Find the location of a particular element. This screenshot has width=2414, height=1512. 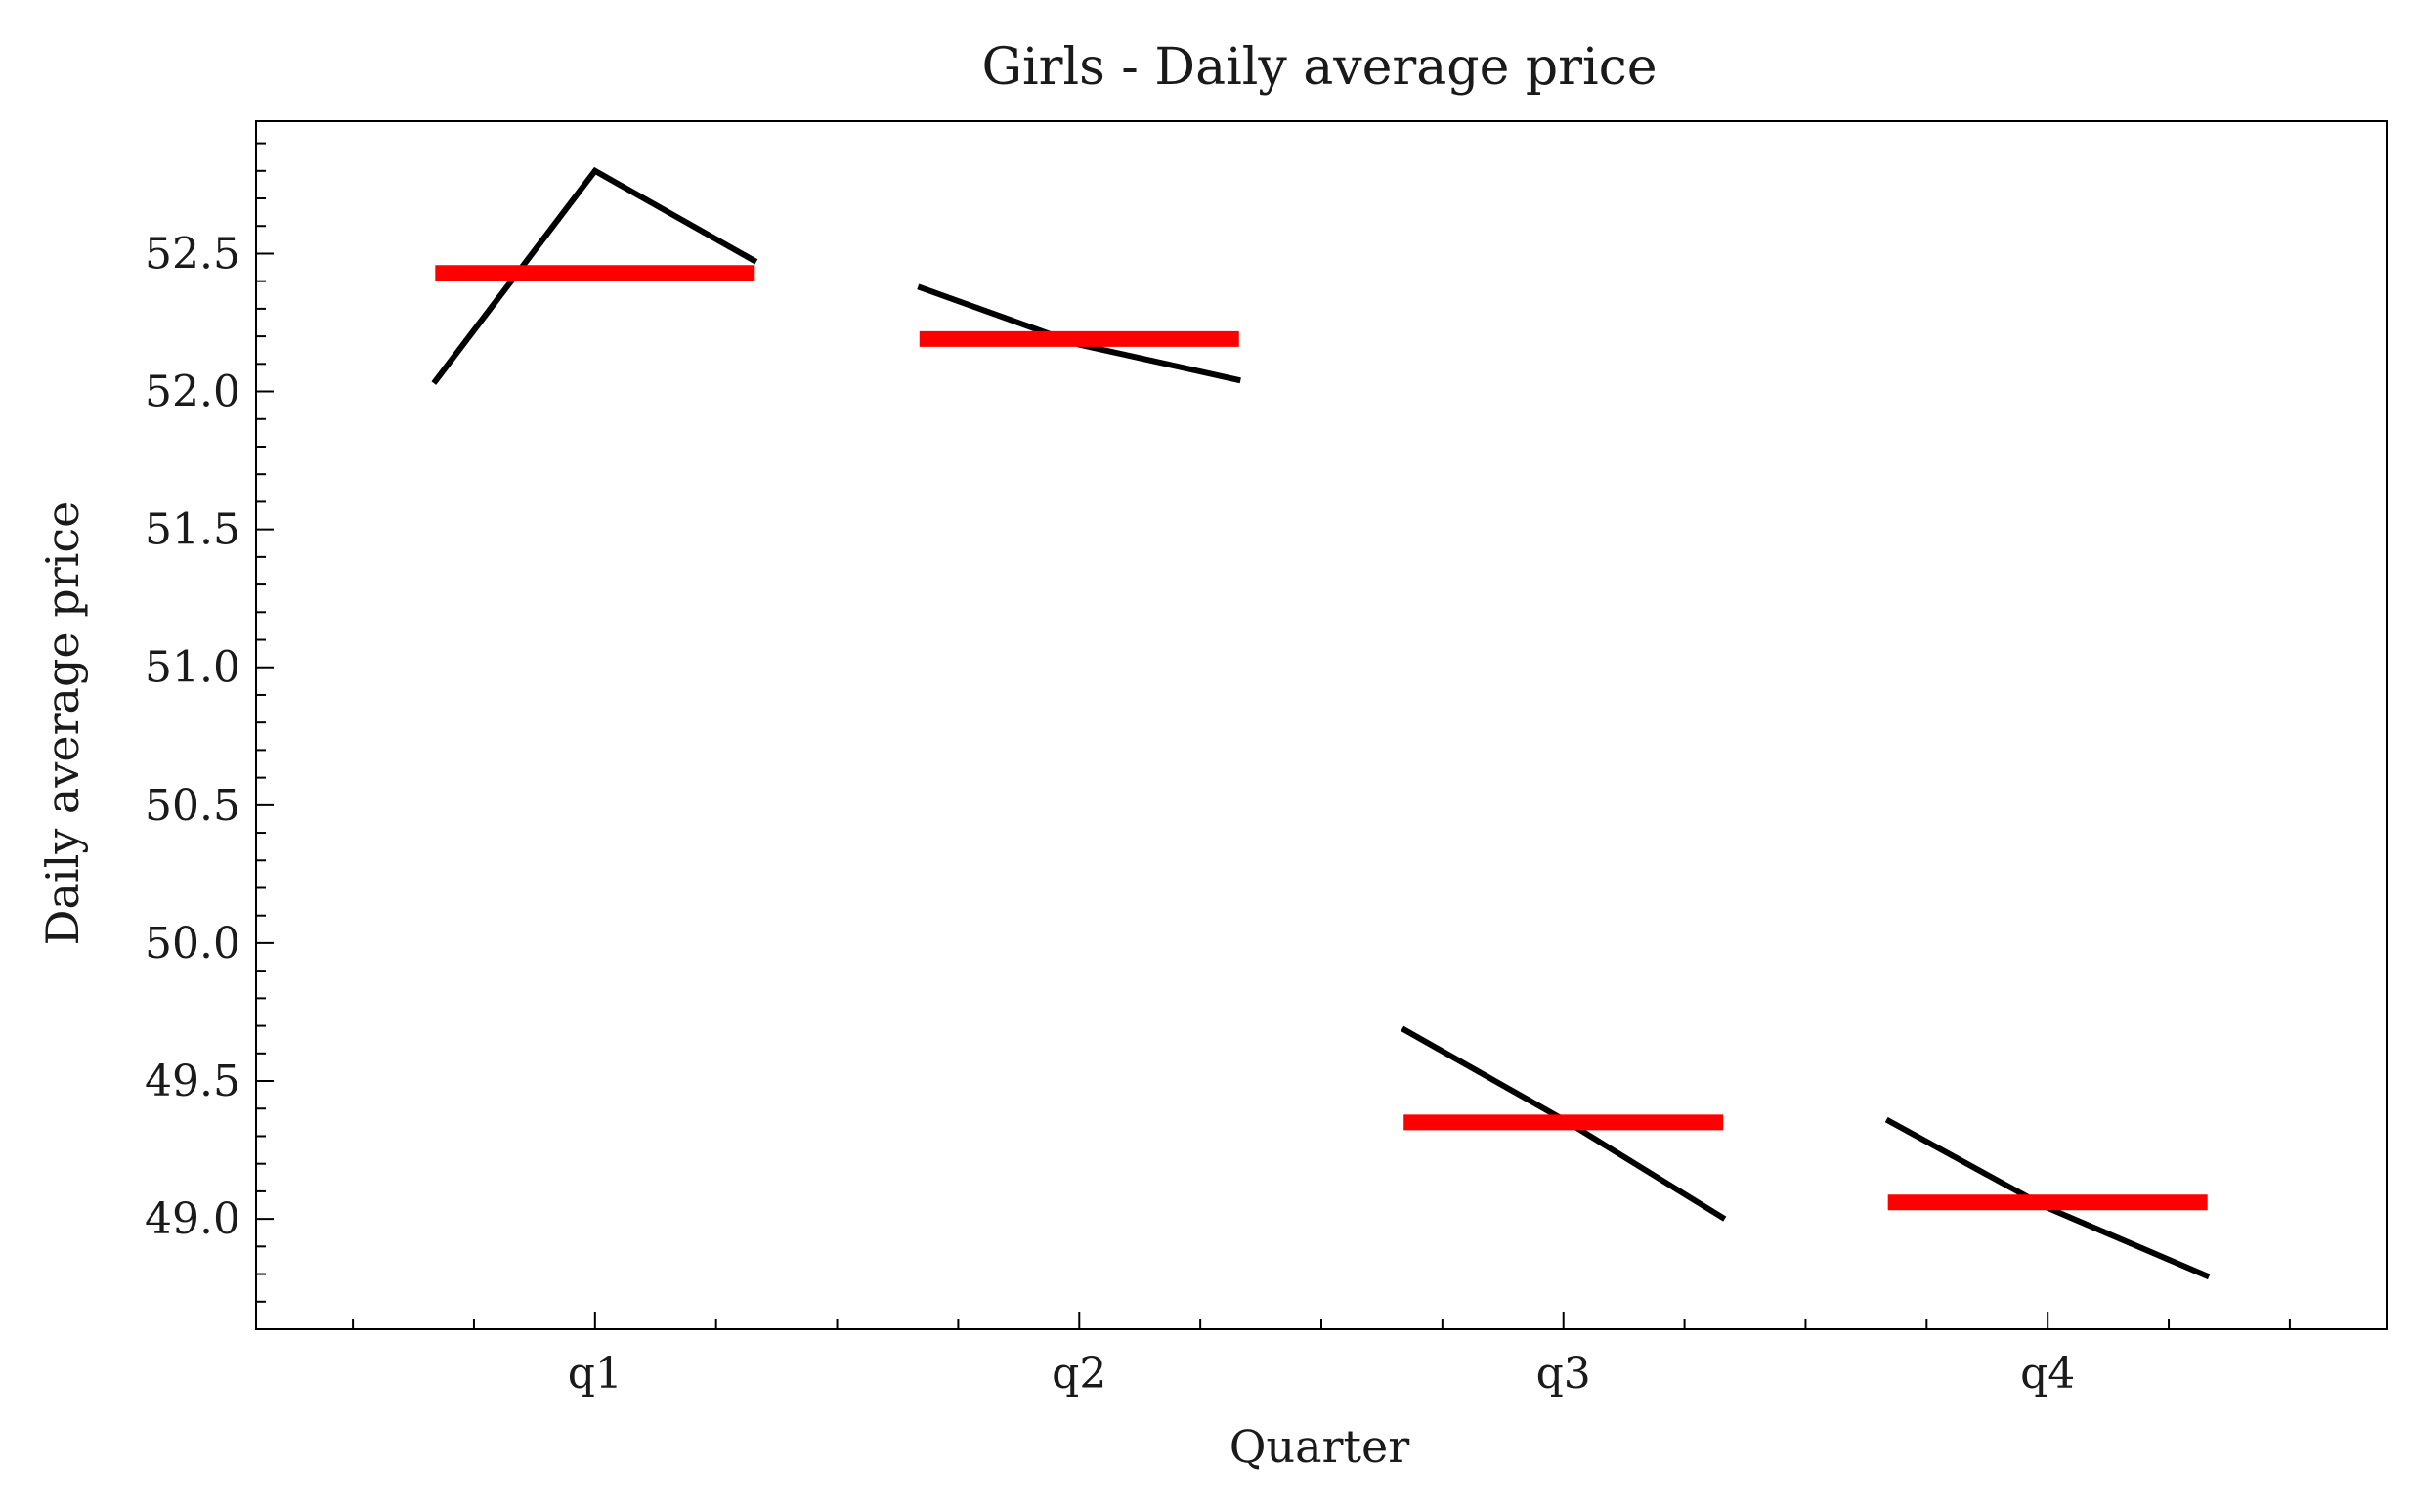

y-tick-label: 49.5 is located at coordinates (192, 1081).